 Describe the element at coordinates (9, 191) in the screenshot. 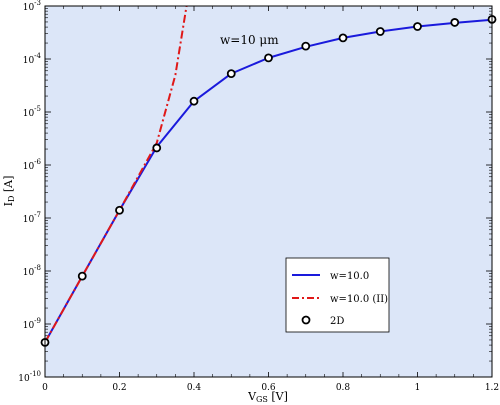

I see `y-axis-label: ID [A]` at that location.